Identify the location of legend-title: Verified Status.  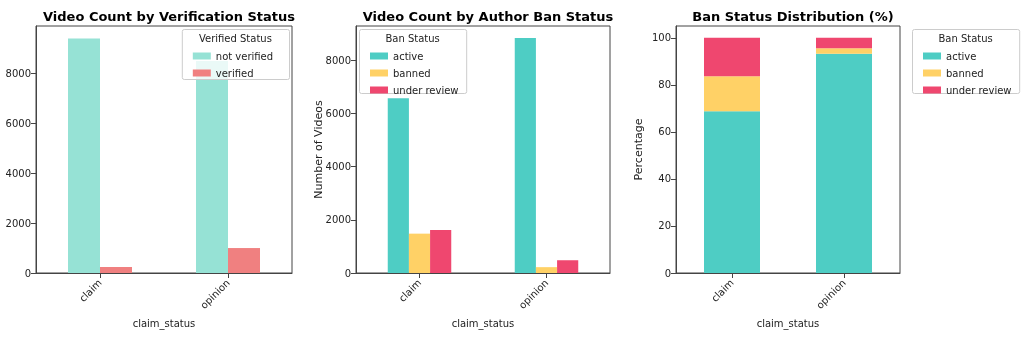
(235, 38).